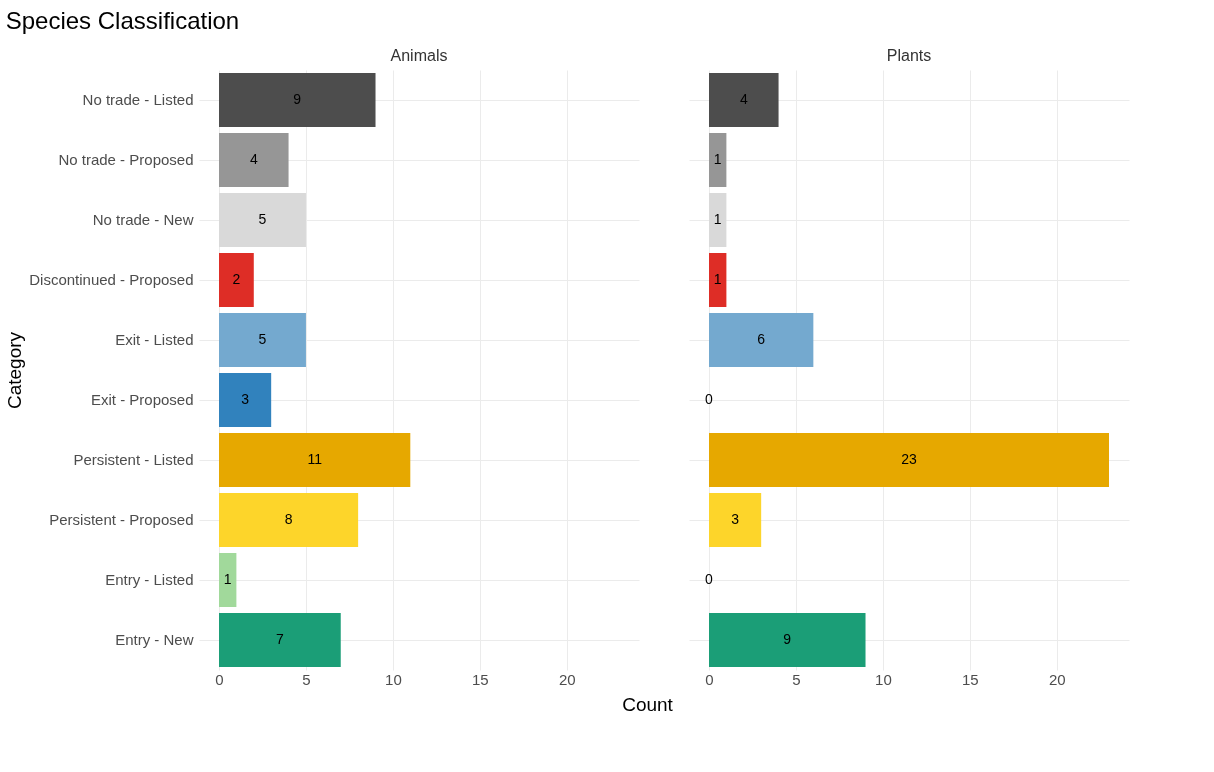 The height and width of the screenshot is (772, 1214). I want to click on data-label: 8, so click(288, 519).